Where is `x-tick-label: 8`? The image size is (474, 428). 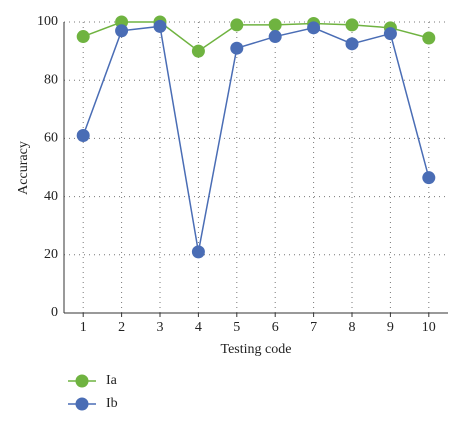 x-tick-label: 8 is located at coordinates (352, 327).